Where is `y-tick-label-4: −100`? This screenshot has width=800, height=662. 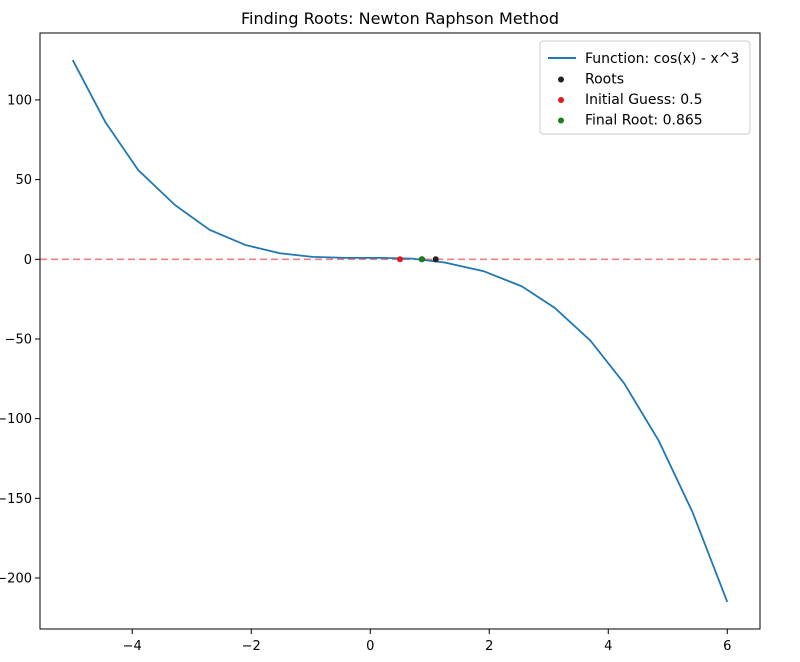
y-tick-label-4: −100 is located at coordinates (16, 419).